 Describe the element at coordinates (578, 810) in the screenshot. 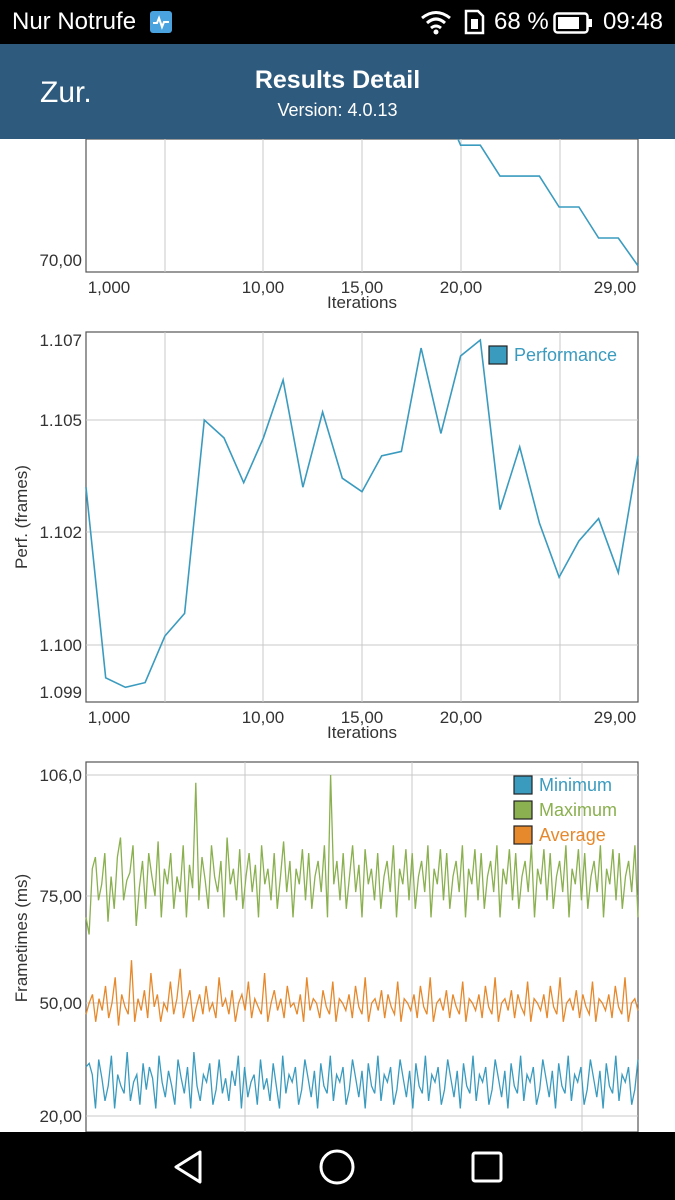

I see `legend-label-maximum: Maximum` at that location.